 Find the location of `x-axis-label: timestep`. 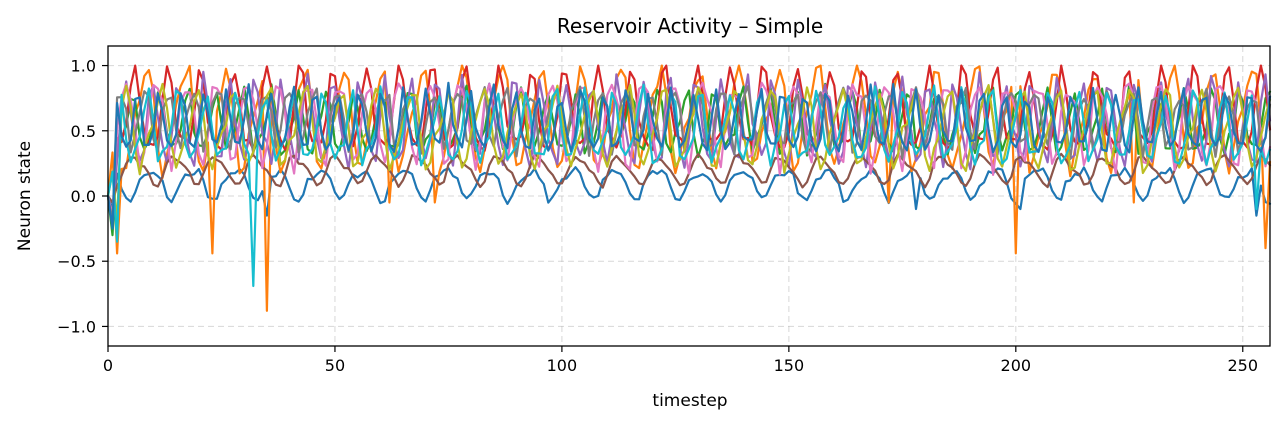

x-axis-label: timestep is located at coordinates (689, 401).